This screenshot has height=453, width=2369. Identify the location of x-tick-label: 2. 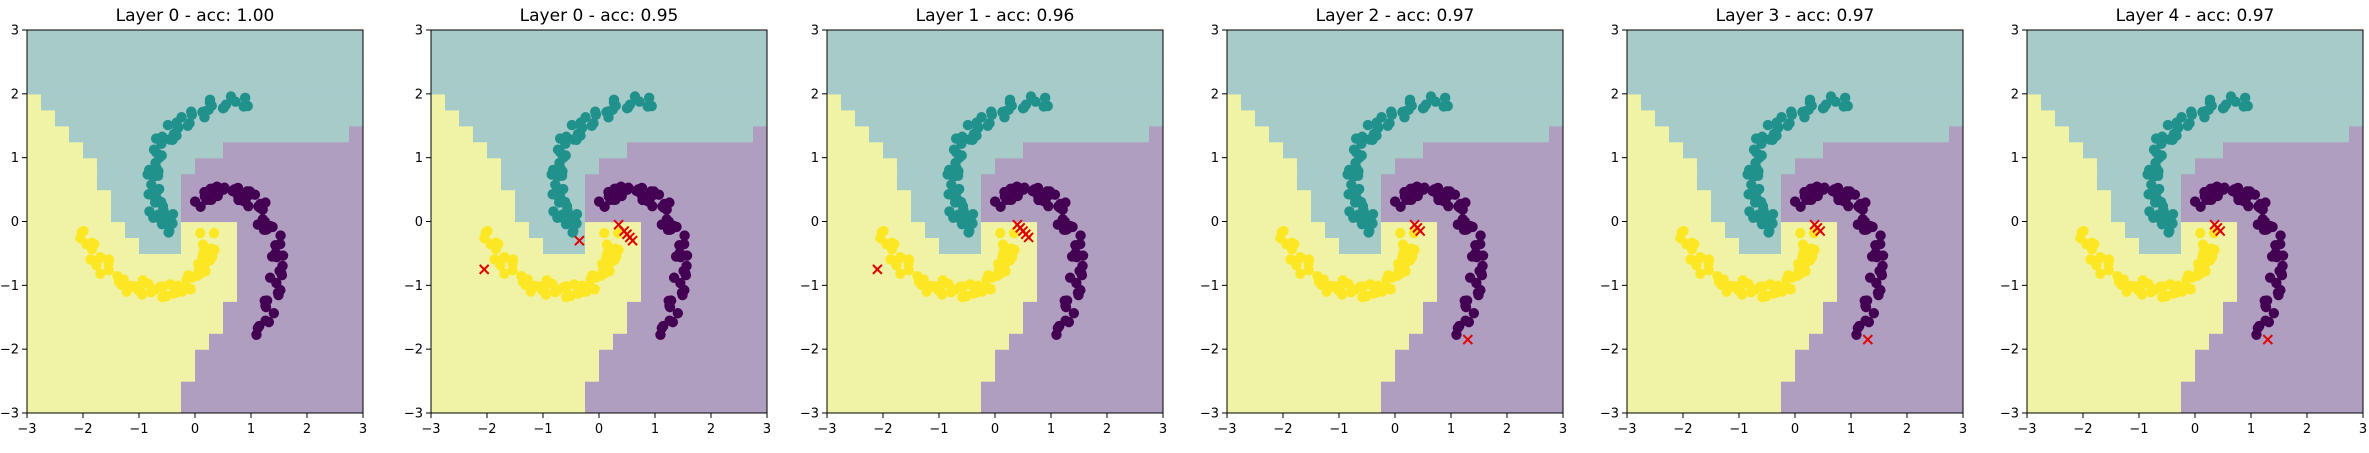
(711, 429).